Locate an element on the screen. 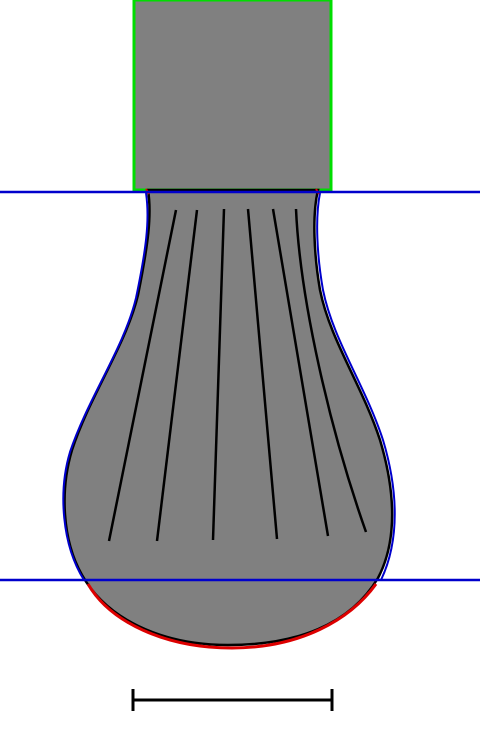 The image size is (480, 752). fitted-profile-right is located at coordinates (356, 386).